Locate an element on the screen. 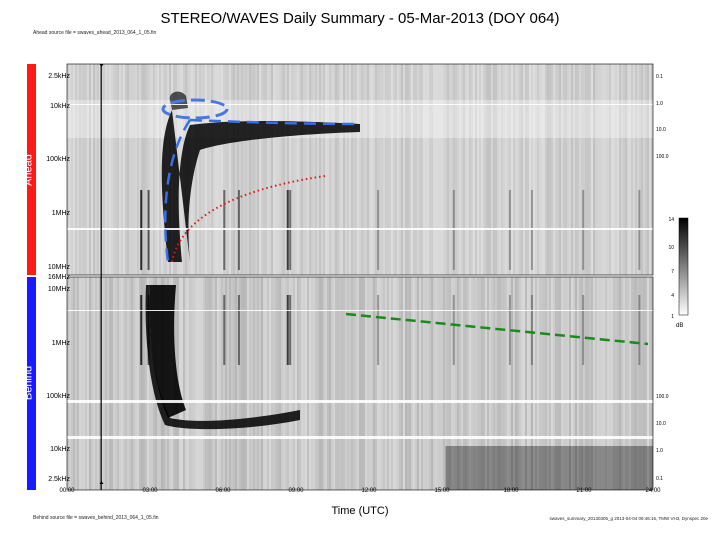  xtick-2400: 24:00 is located at coordinates (653, 491).